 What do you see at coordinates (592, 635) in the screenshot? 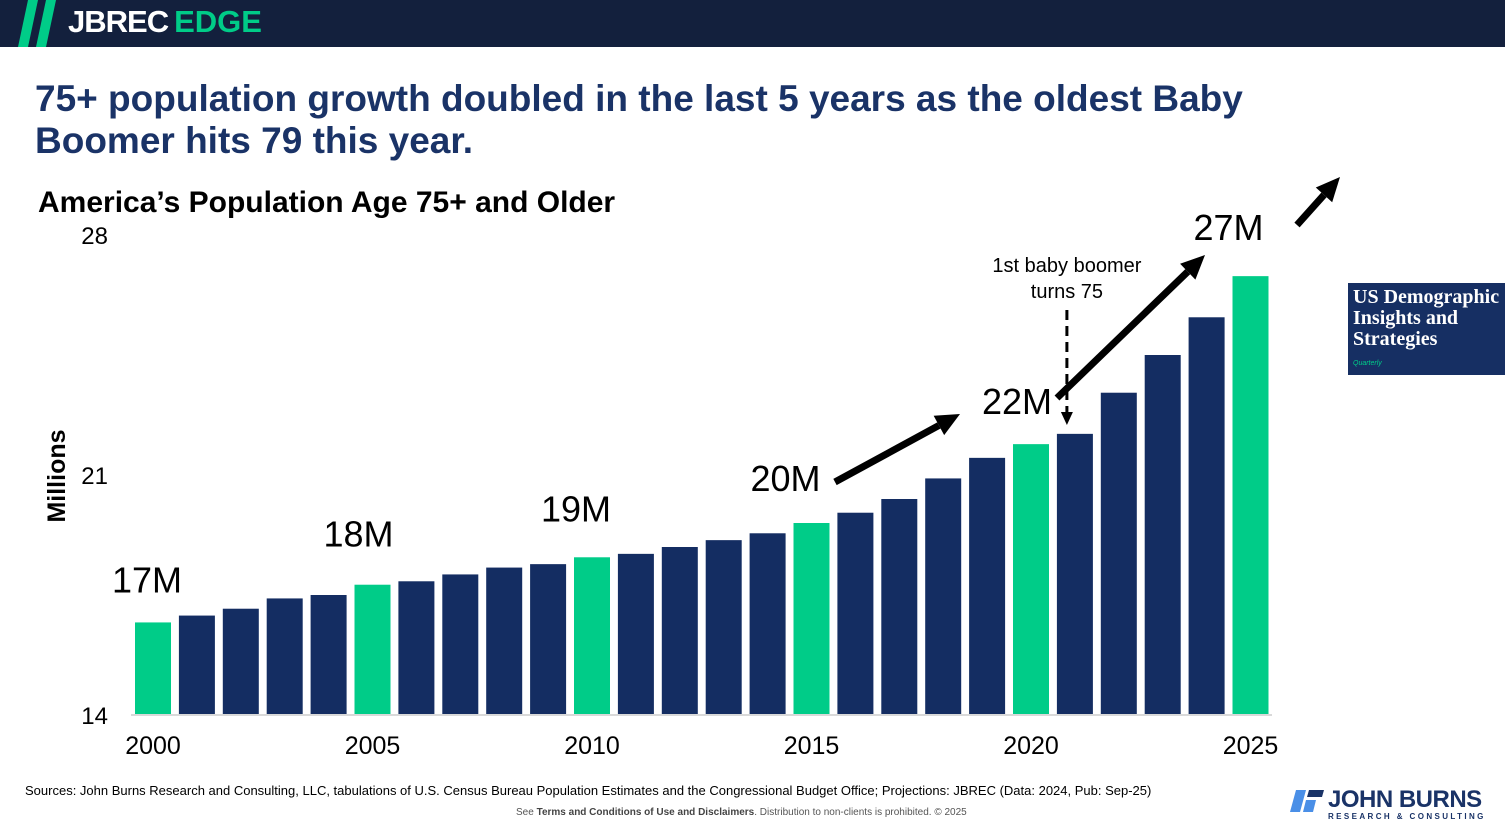
I see `bar-2010` at bounding box center [592, 635].